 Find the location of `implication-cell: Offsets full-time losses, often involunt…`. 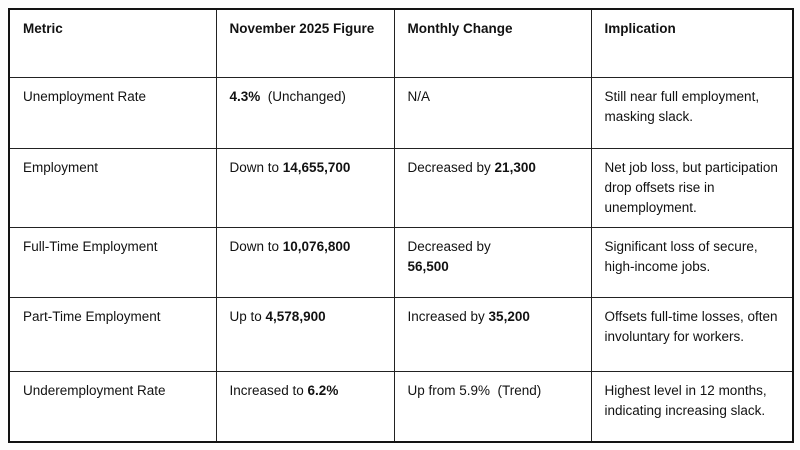

implication-cell: Offsets full-time losses, often involunt… is located at coordinates (692, 334).